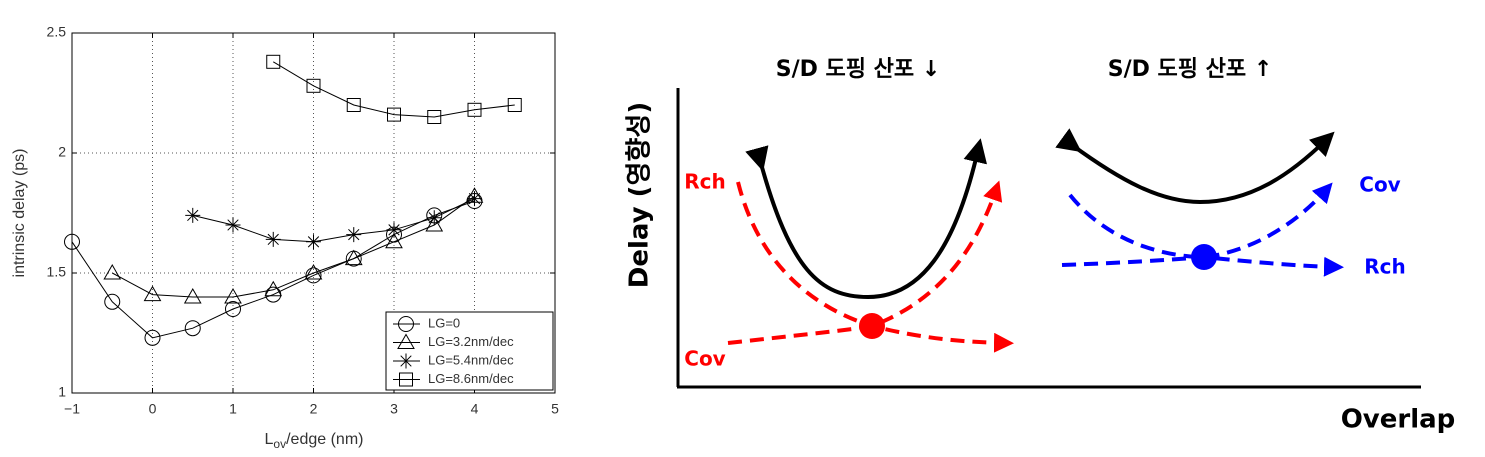 The width and height of the screenshot is (1485, 457). I want to click on y-tick-label: 2.5, so click(57, 32).